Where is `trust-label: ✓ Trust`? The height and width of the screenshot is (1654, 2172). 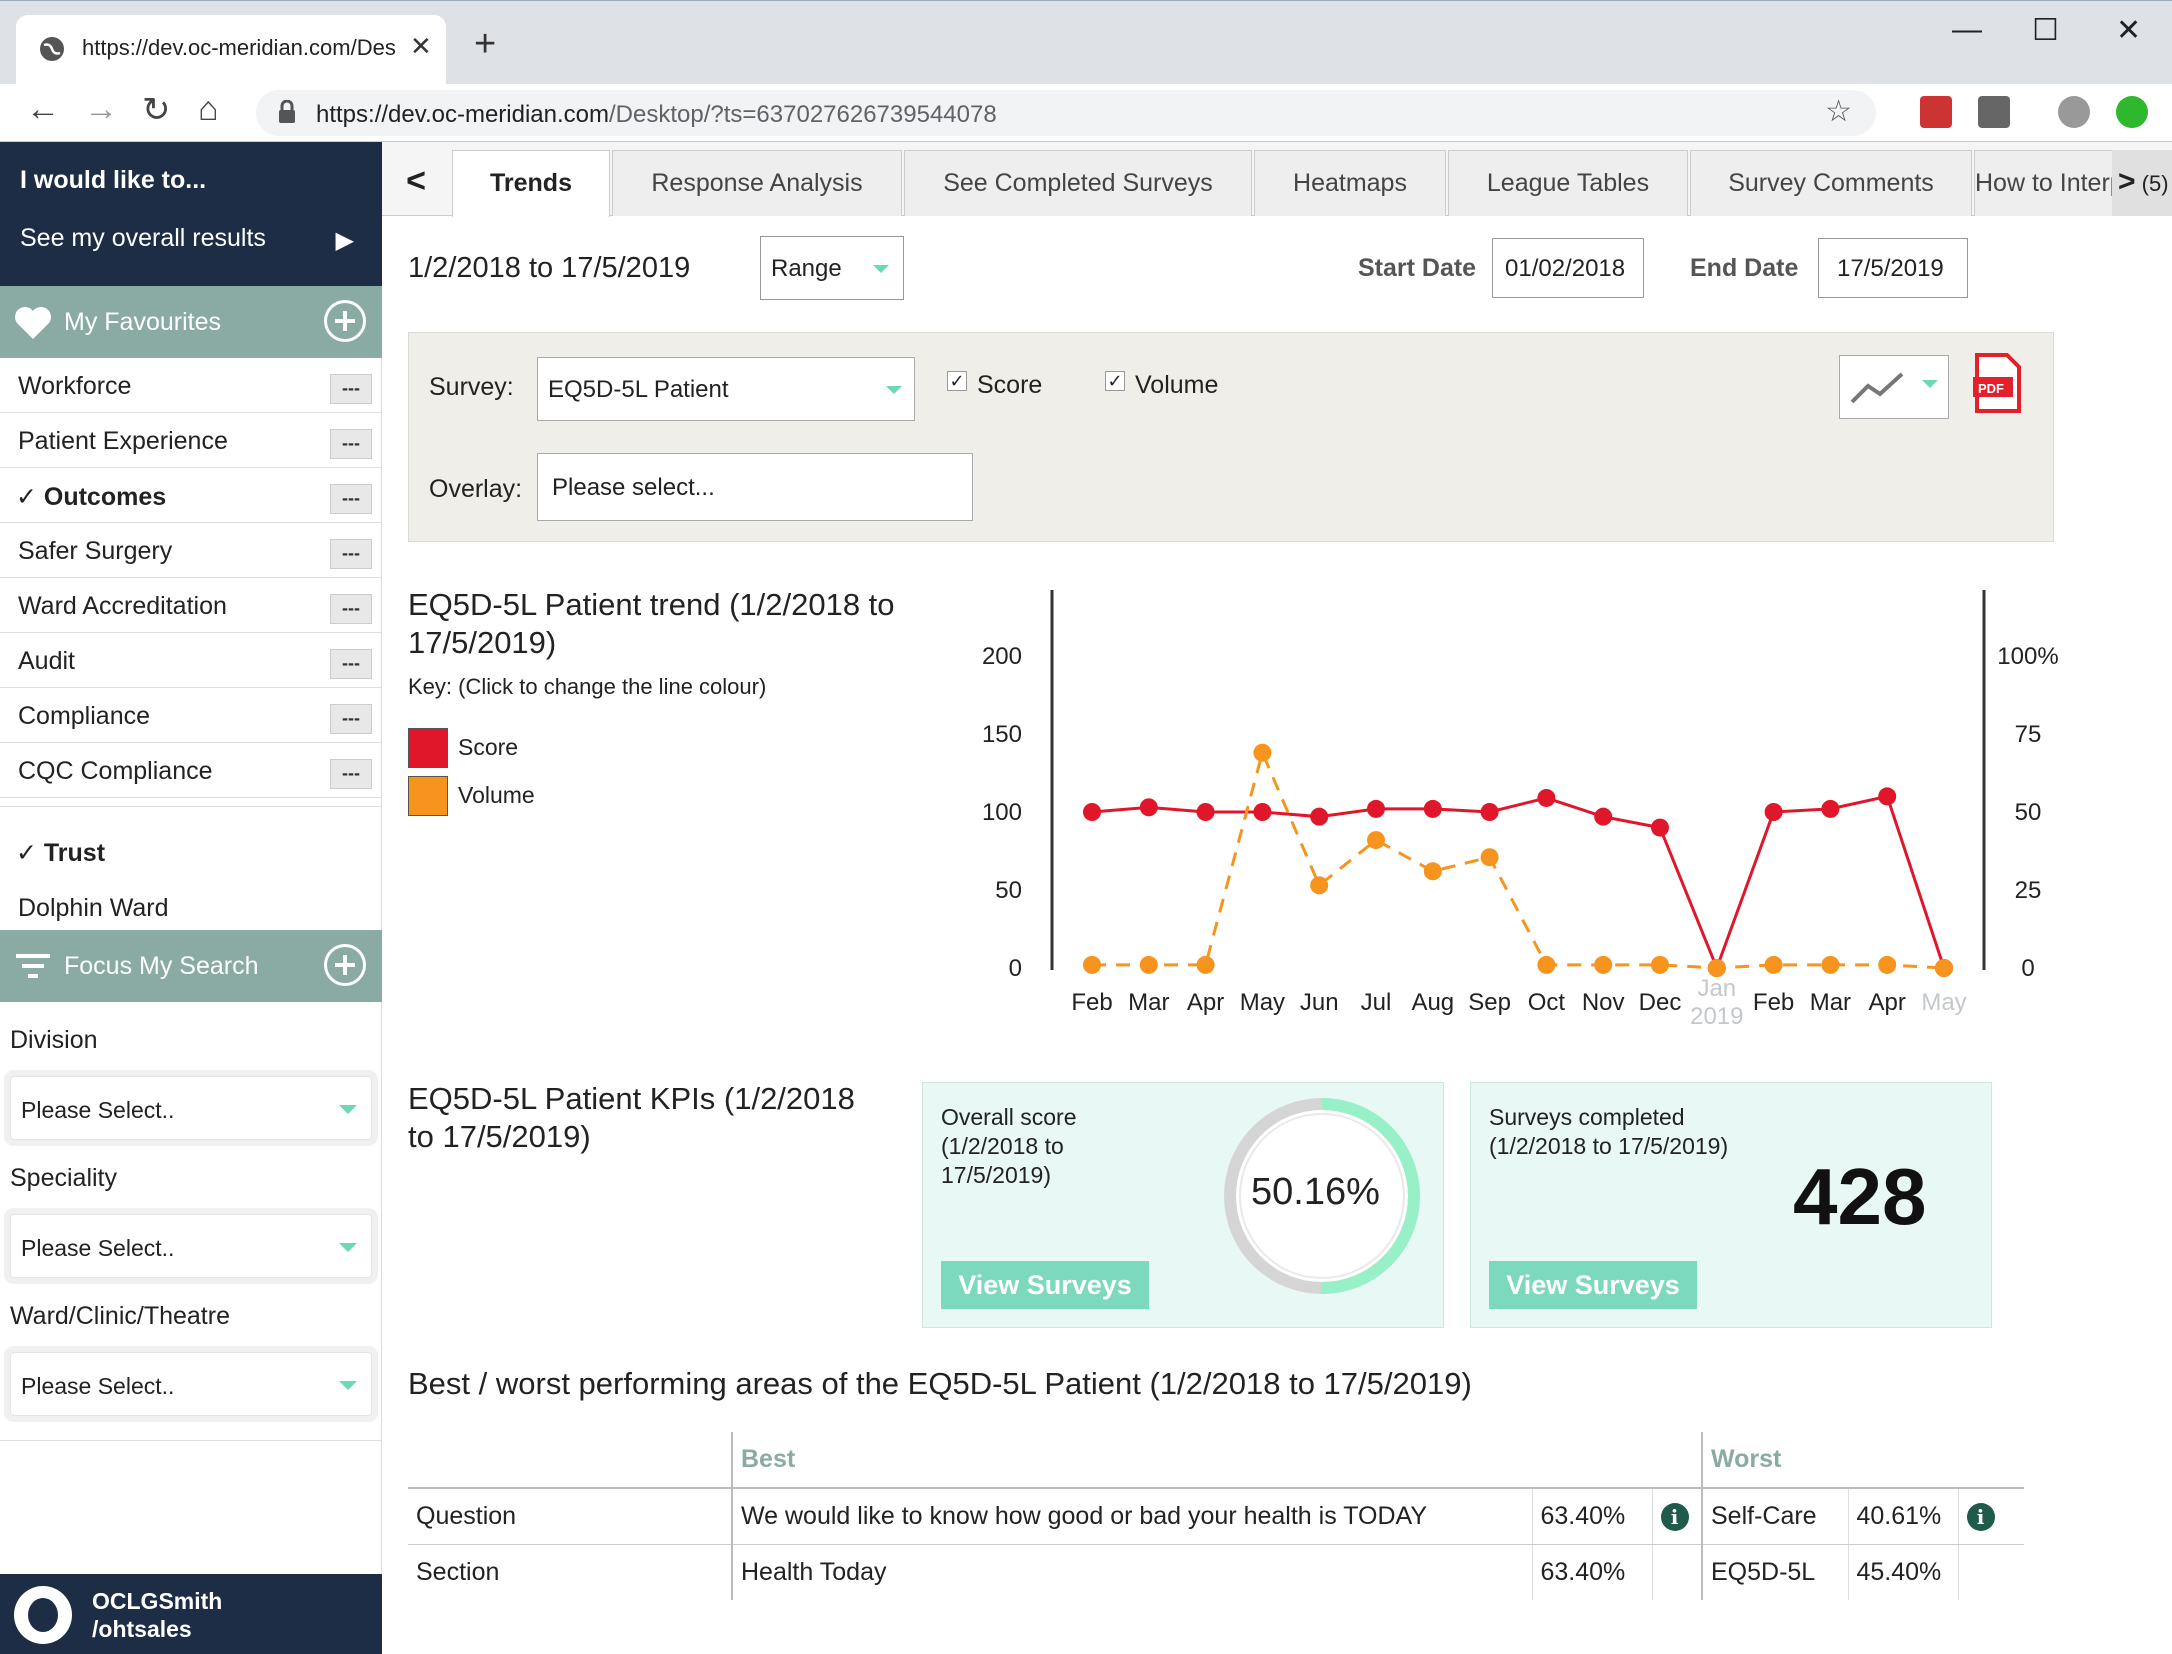 trust-label: ✓ Trust is located at coordinates (61, 853).